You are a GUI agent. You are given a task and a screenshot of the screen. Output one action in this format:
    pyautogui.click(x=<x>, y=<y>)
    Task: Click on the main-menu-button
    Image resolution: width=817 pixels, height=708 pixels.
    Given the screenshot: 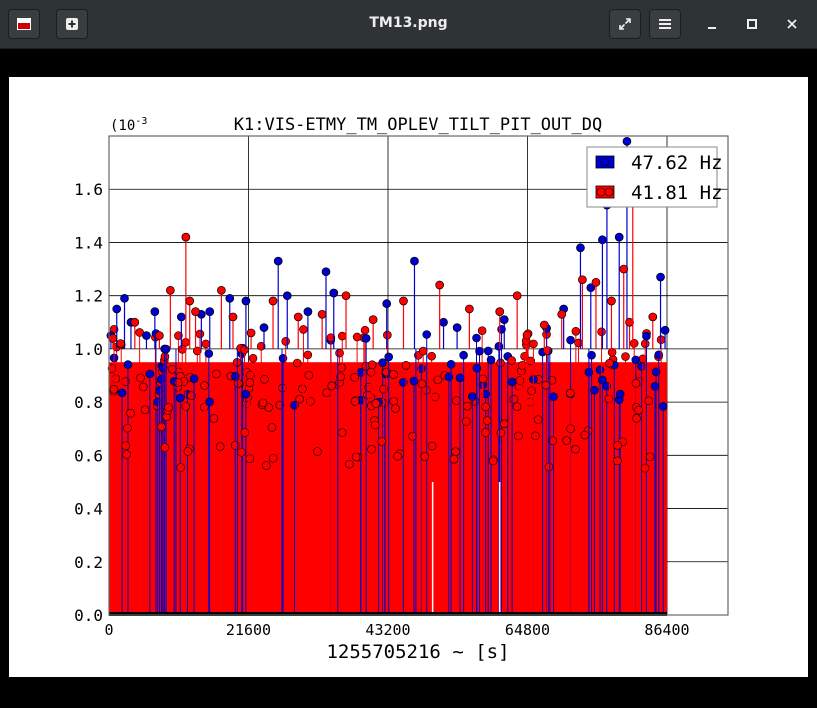 What is the action you would take?
    pyautogui.click(x=665, y=24)
    